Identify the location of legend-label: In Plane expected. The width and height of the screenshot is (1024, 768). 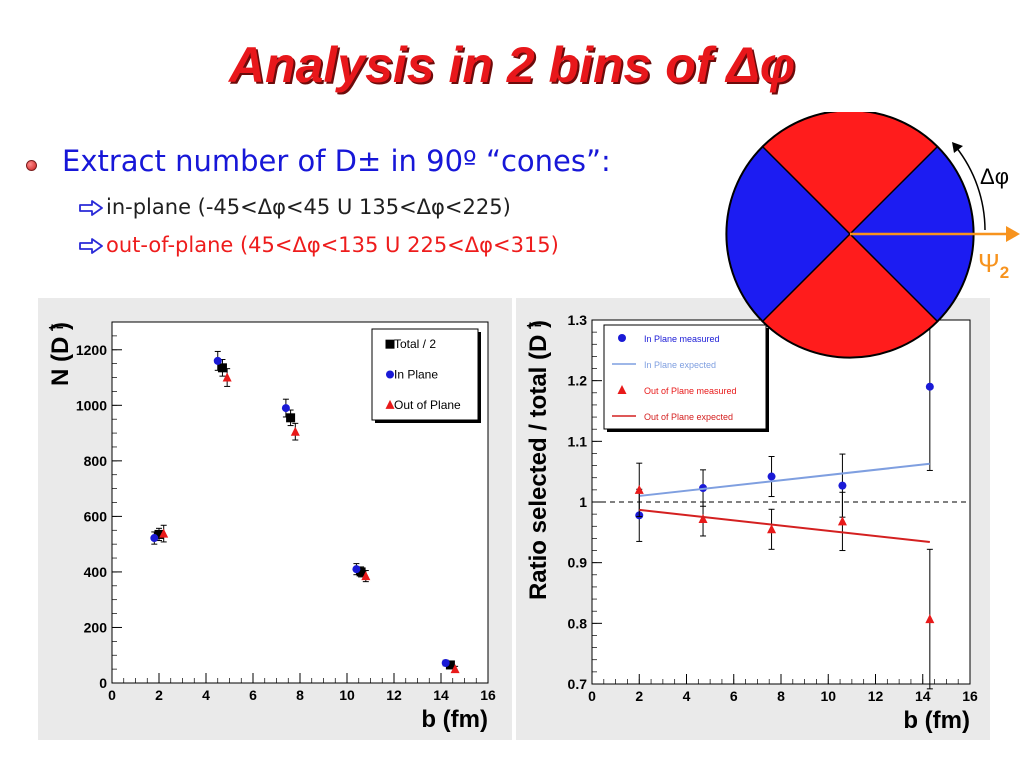
(680, 365).